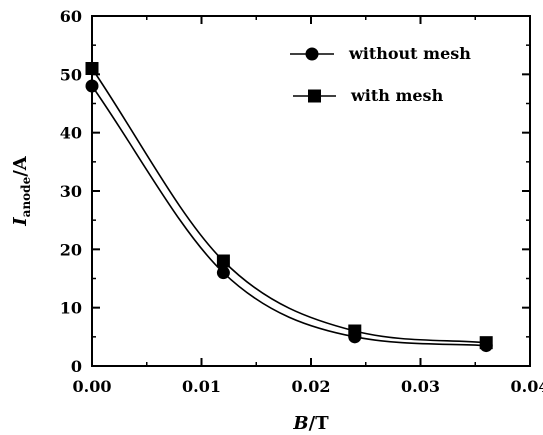 The width and height of the screenshot is (543, 435). Describe the element at coordinates (71, 16) in the screenshot. I see `y-tick-label: 60` at that location.